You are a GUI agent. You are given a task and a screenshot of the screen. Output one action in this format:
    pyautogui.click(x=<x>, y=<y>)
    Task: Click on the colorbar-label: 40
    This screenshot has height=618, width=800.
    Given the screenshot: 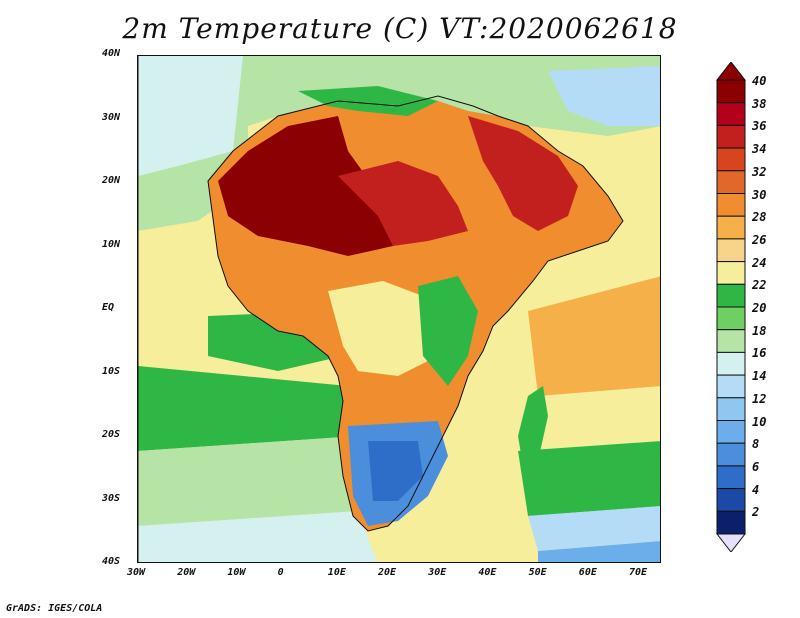 What is the action you would take?
    pyautogui.click(x=759, y=81)
    